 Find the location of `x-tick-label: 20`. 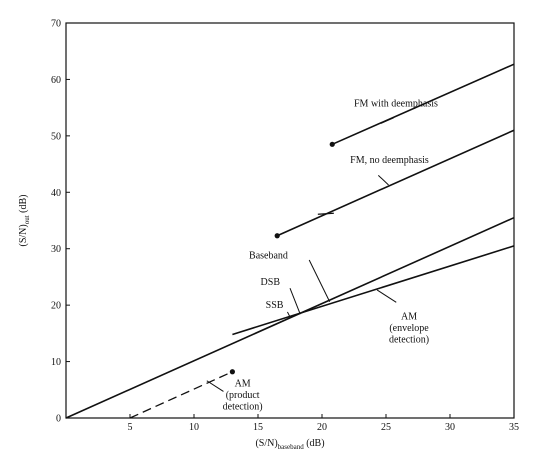

x-tick-label: 20 is located at coordinates (322, 427).